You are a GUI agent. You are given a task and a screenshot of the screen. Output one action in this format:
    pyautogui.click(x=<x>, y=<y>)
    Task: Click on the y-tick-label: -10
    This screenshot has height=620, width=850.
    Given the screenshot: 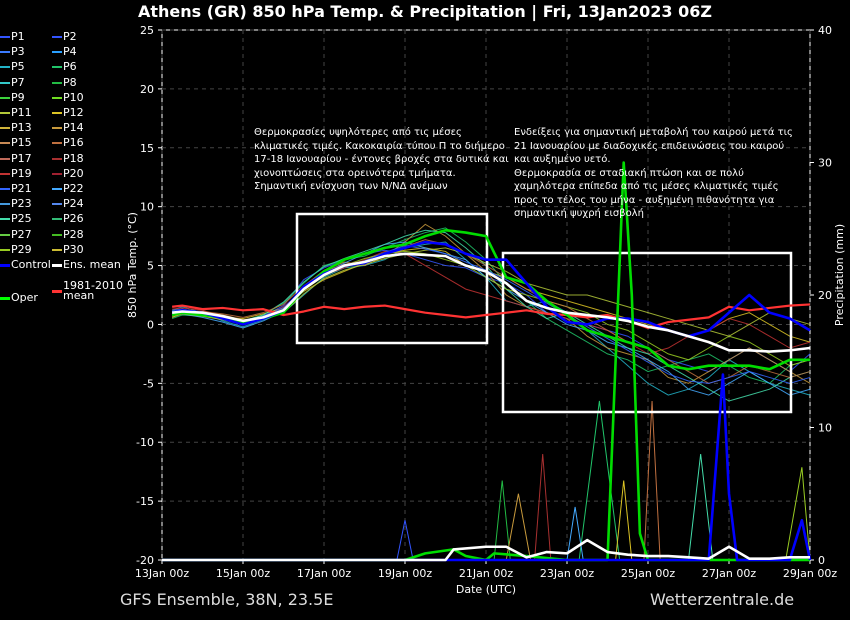 What is the action you would take?
    pyautogui.click(x=145, y=442)
    